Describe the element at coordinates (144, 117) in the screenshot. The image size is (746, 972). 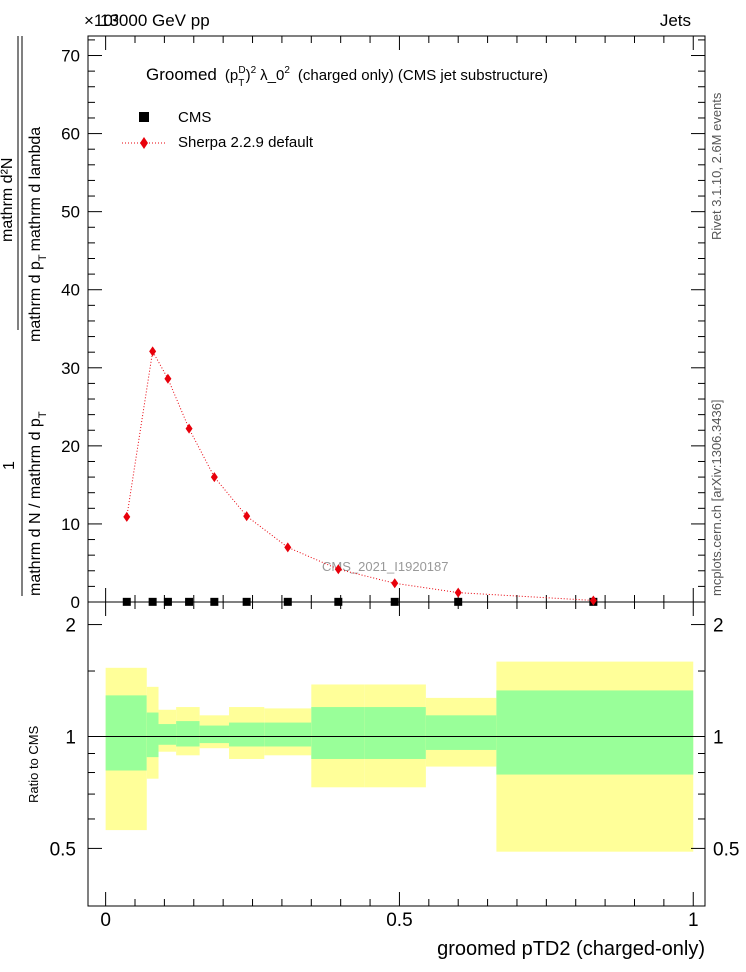
I see `legend-cms-marker` at that location.